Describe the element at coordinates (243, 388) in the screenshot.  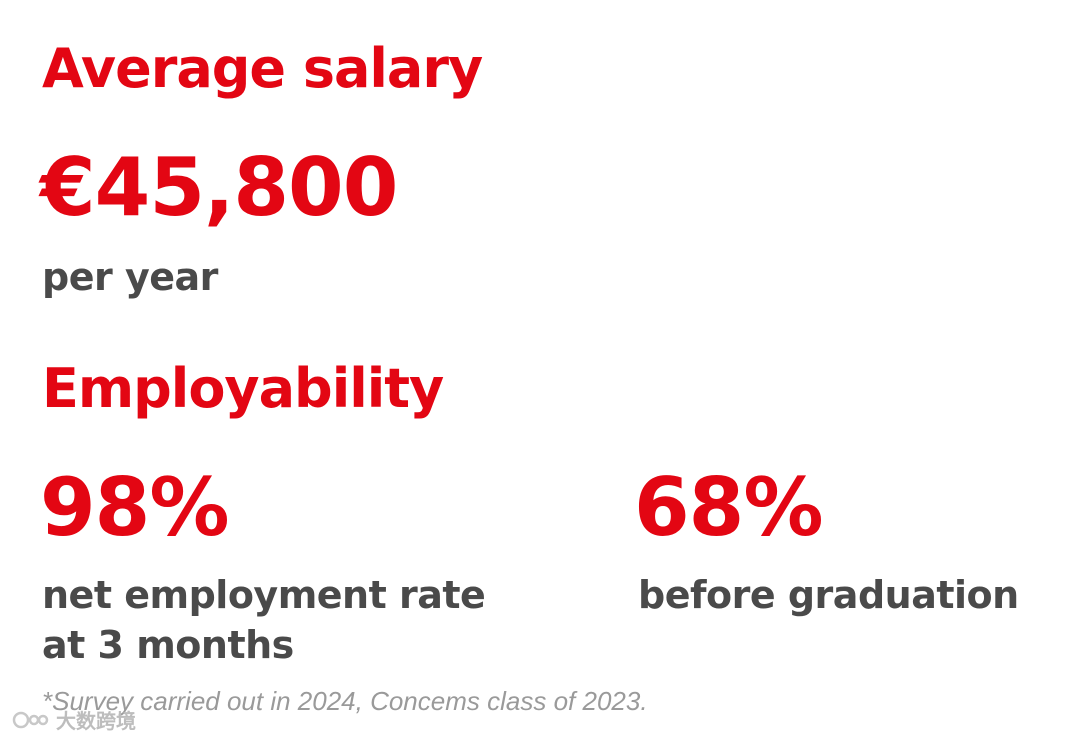
I see `employability-section-title: Employability` at that location.